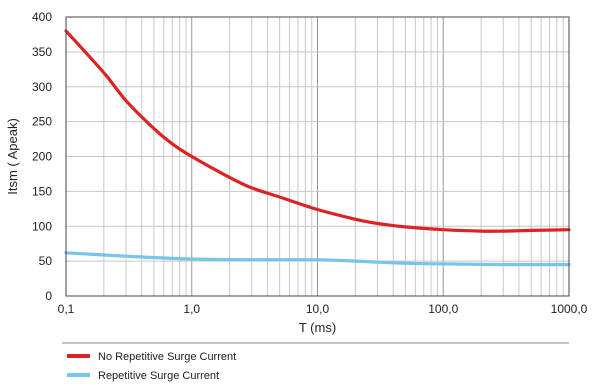  Describe the element at coordinates (12, 156) in the screenshot. I see `y-axis-label: Itsm ( Apeak)` at that location.